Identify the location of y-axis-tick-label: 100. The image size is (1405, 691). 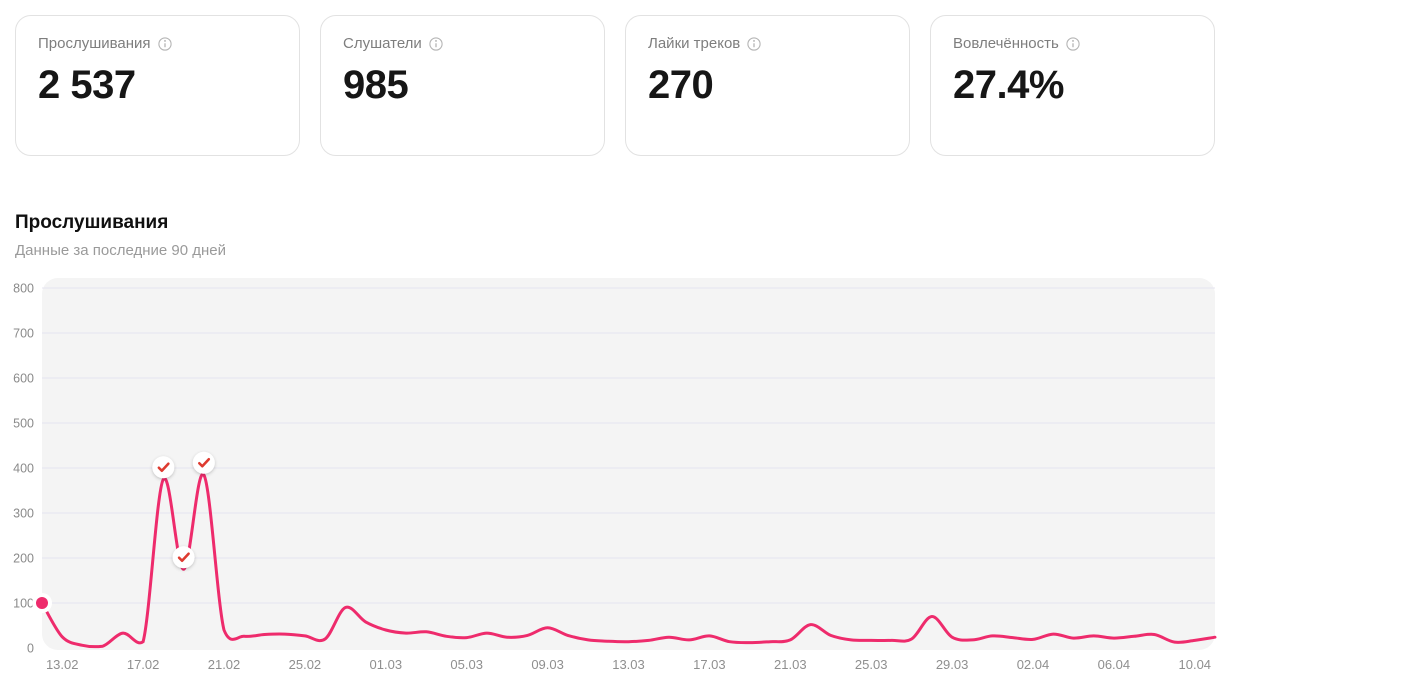
(23, 604).